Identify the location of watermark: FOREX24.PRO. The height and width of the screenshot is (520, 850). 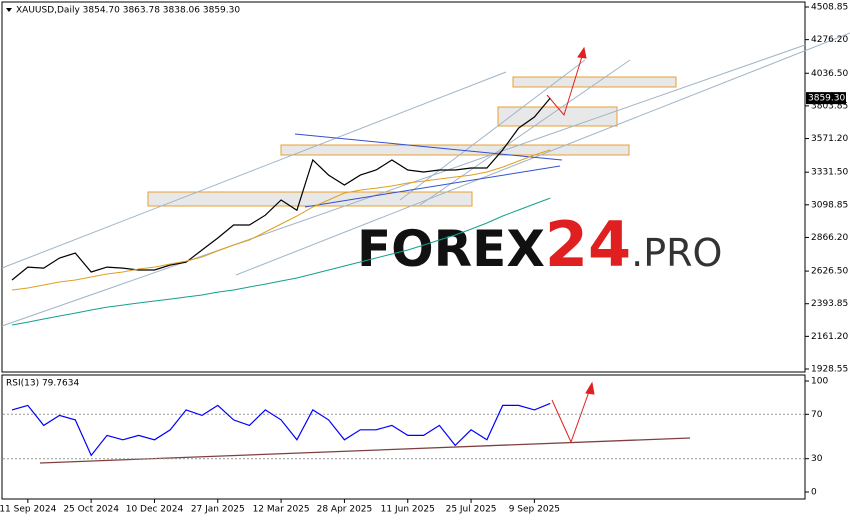
(539, 244).